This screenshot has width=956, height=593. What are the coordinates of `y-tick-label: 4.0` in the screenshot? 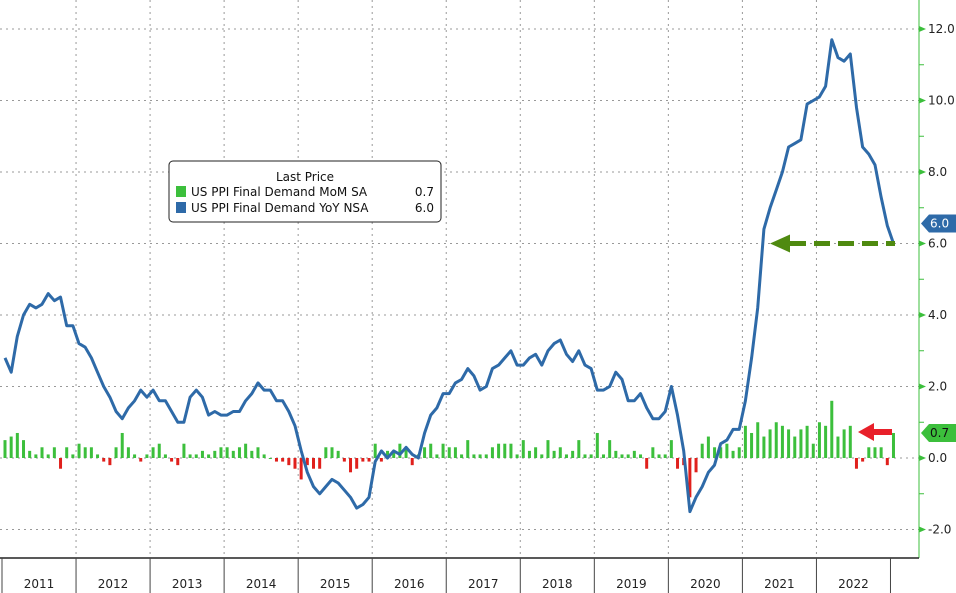 It's located at (937, 315).